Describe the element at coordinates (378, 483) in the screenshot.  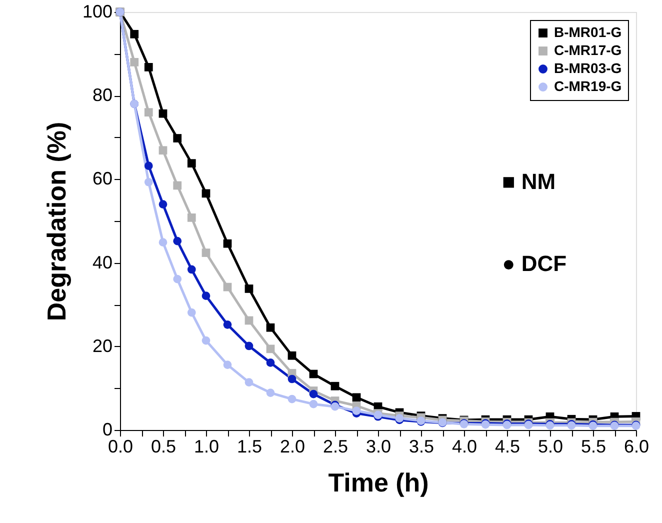
I see `x-axis-title: Time (h)` at that location.